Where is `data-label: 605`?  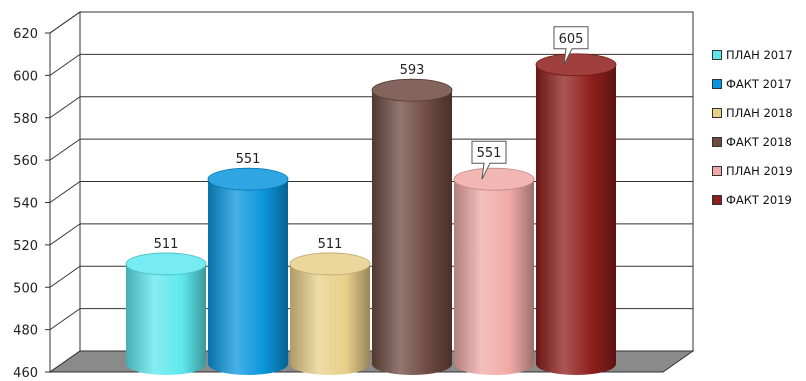 data-label: 605 is located at coordinates (571, 39).